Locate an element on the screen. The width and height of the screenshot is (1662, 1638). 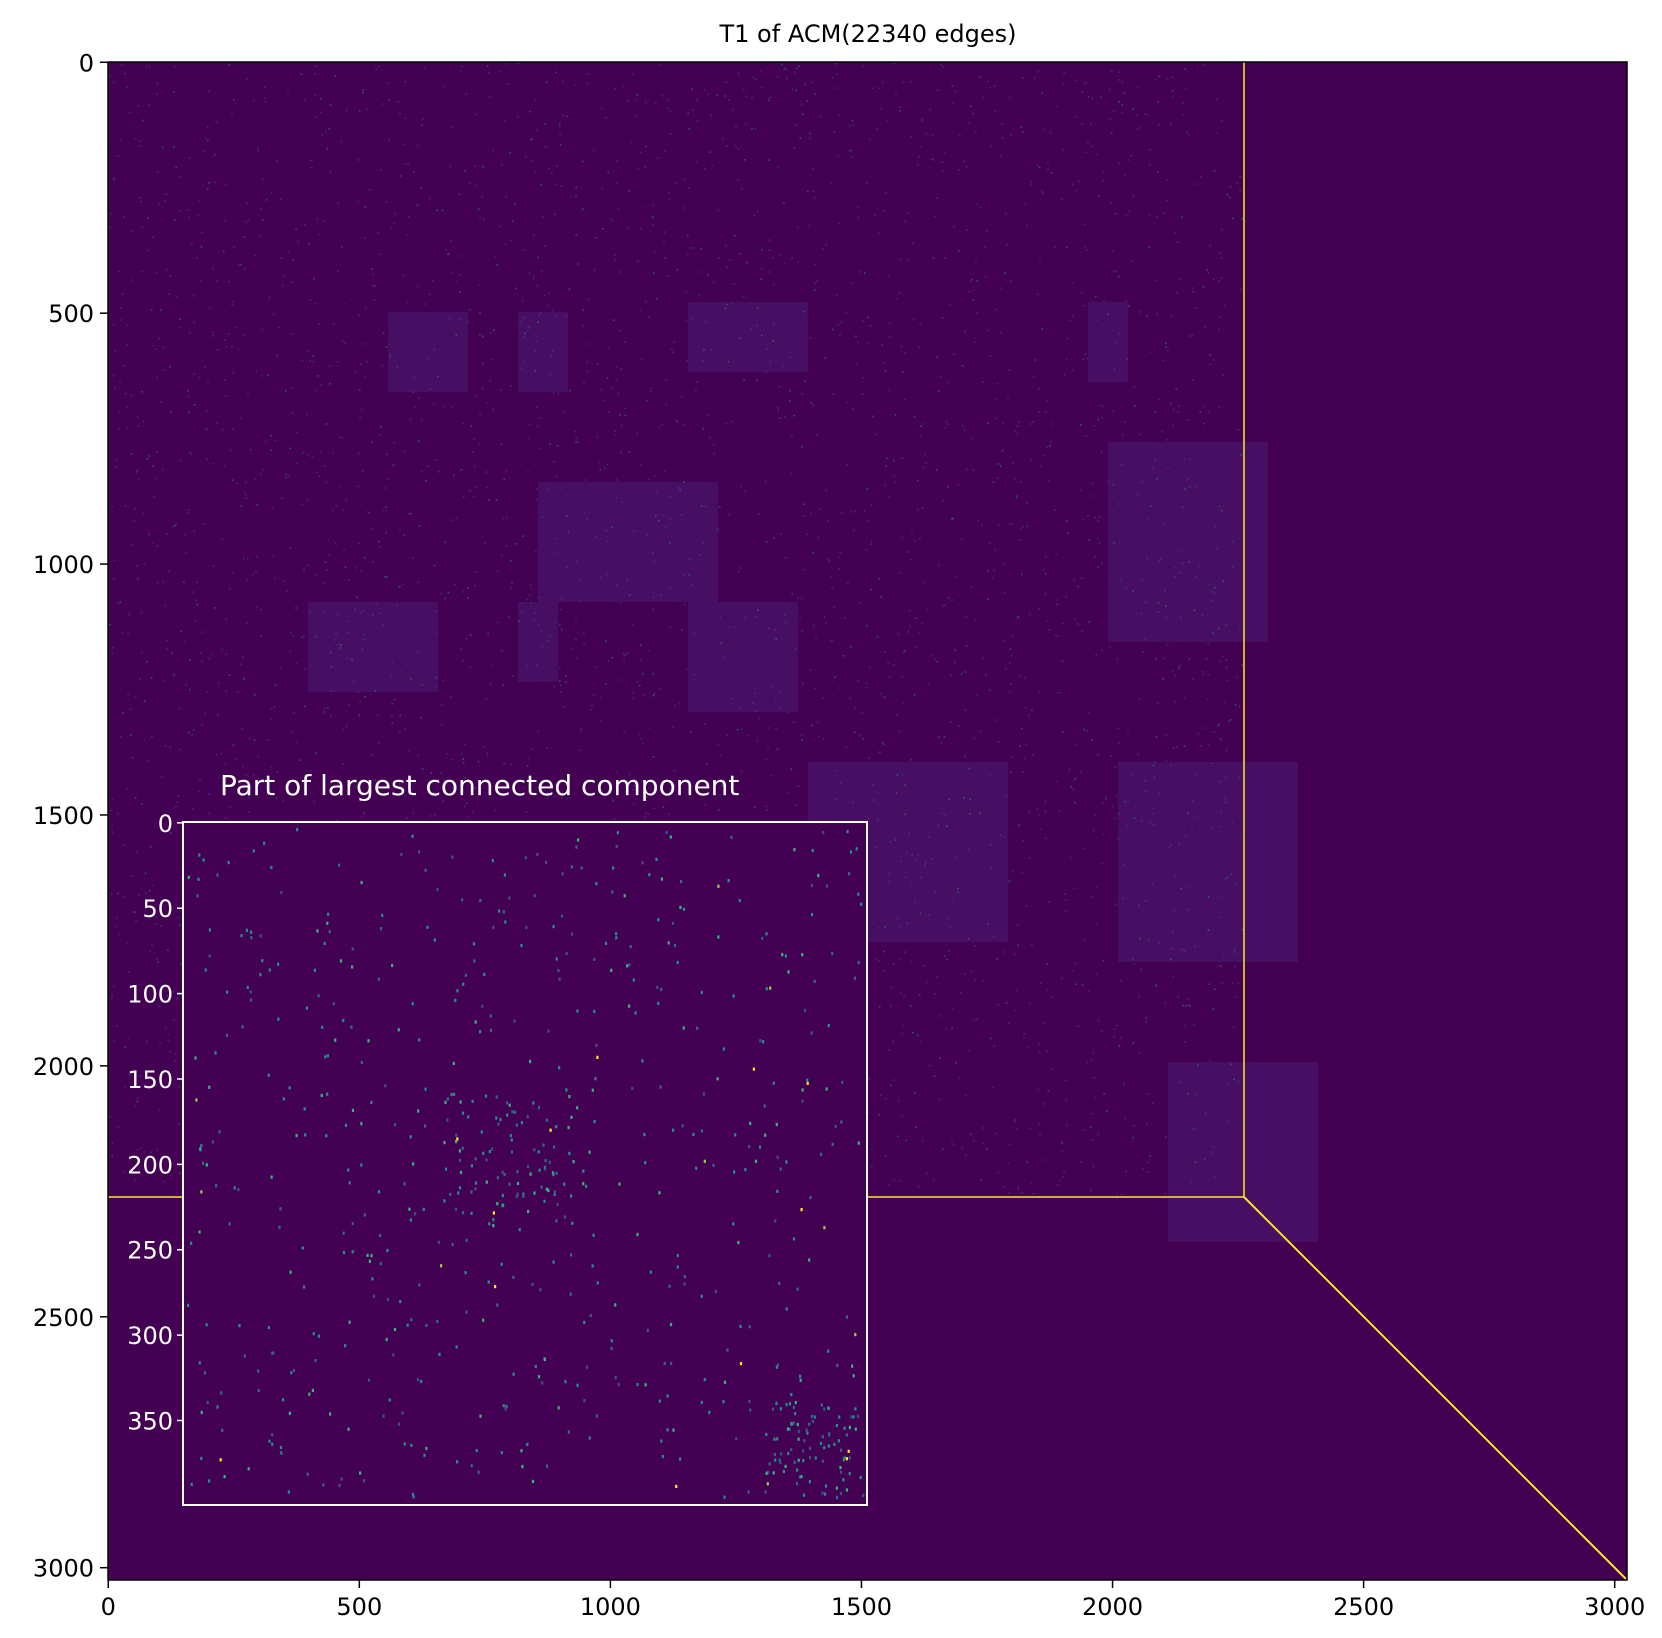
density-block is located at coordinates (543, 352).